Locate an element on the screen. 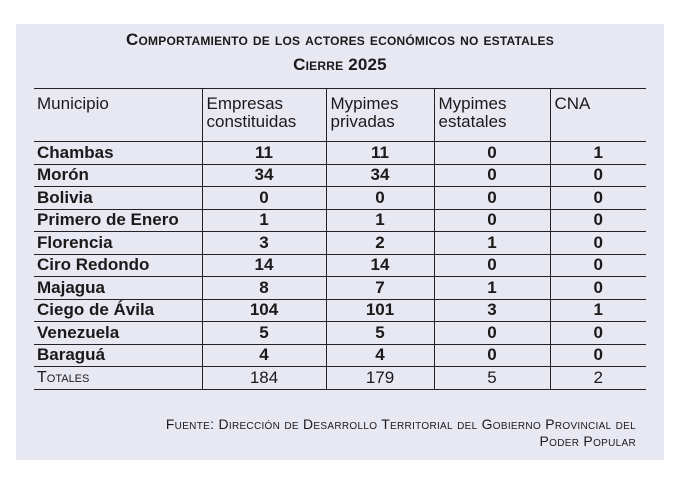 This screenshot has width=688, height=483. table-row: Florencia 3 2 1 0 is located at coordinates (340, 242).